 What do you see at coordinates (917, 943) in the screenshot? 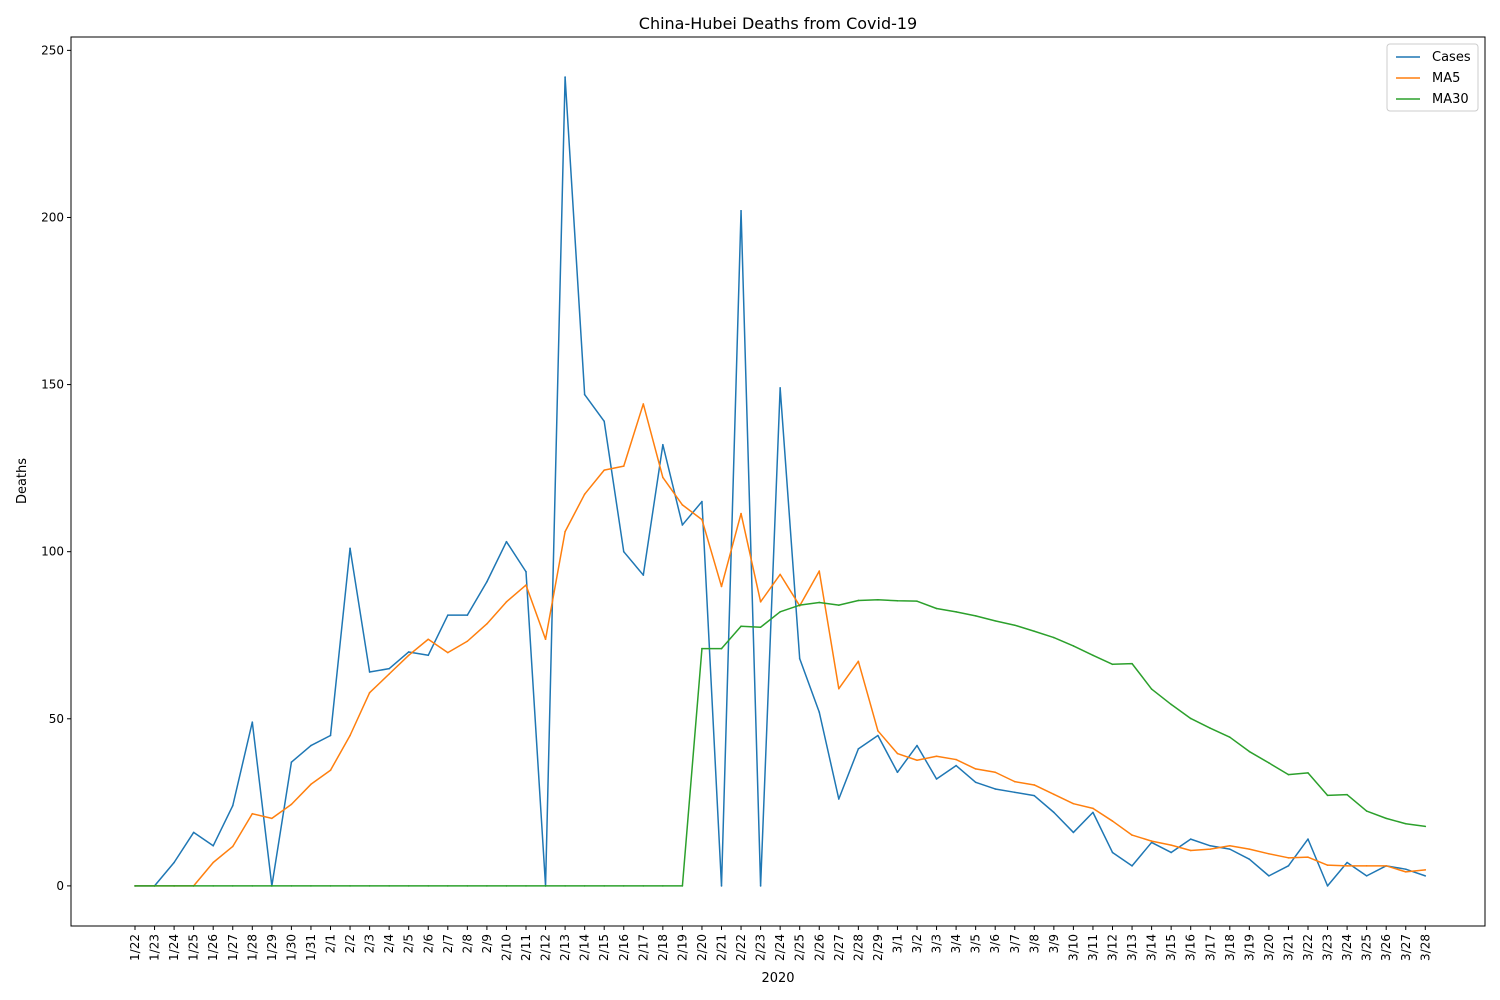
I see `x-tick-label: 3/2` at bounding box center [917, 943].